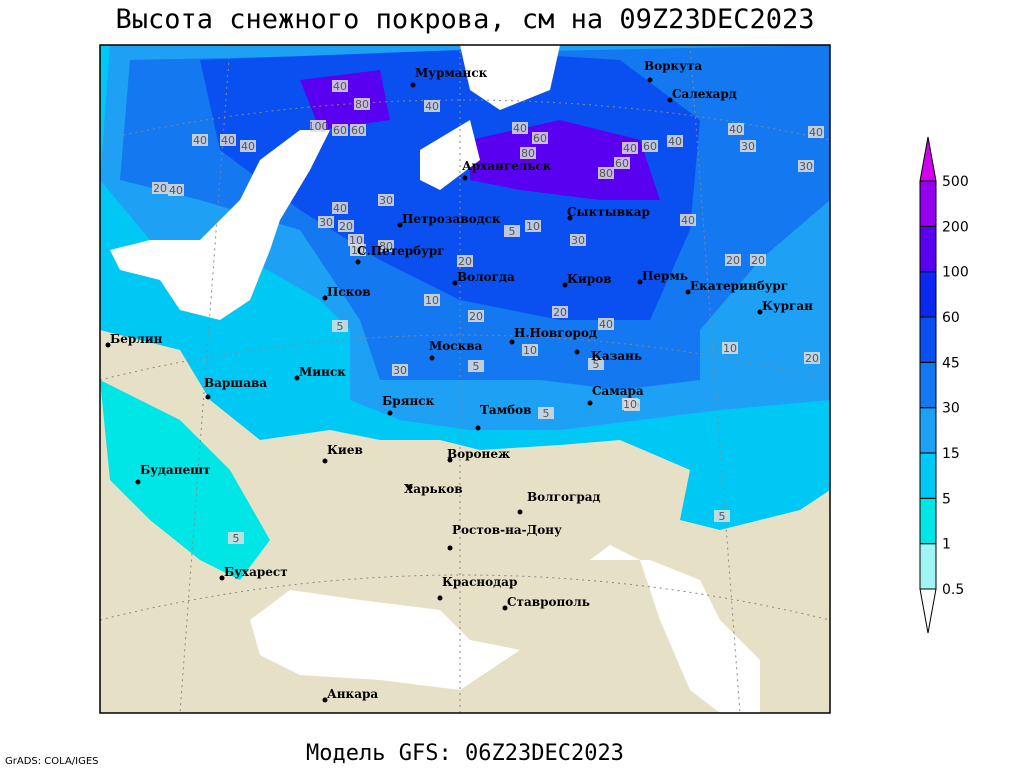 This screenshot has height=768, width=1024. What do you see at coordinates (505, 410) in the screenshot?
I see `city-label: Тамбов` at bounding box center [505, 410].